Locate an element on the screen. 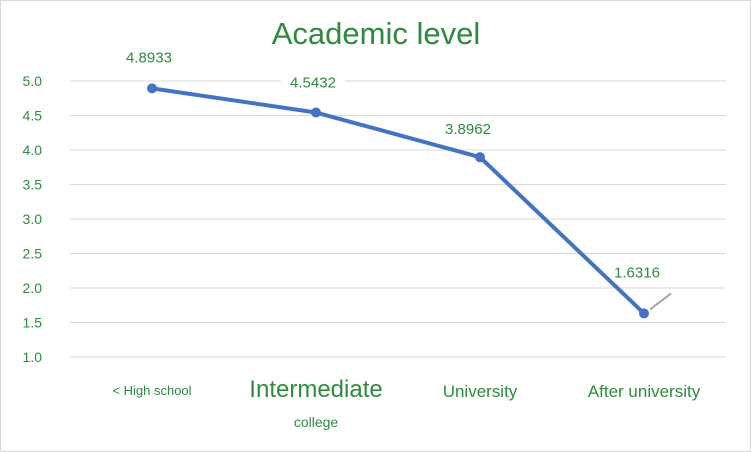  y-tick-label: 3.0 is located at coordinates (33, 219).